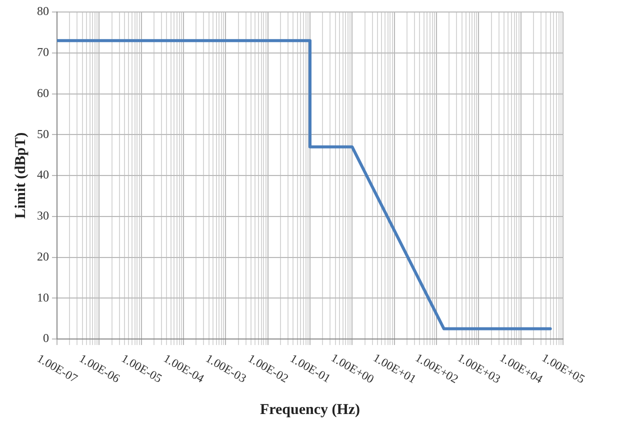 The width and height of the screenshot is (625, 423). Describe the element at coordinates (43, 133) in the screenshot. I see `y-tick-label: 50` at that location.